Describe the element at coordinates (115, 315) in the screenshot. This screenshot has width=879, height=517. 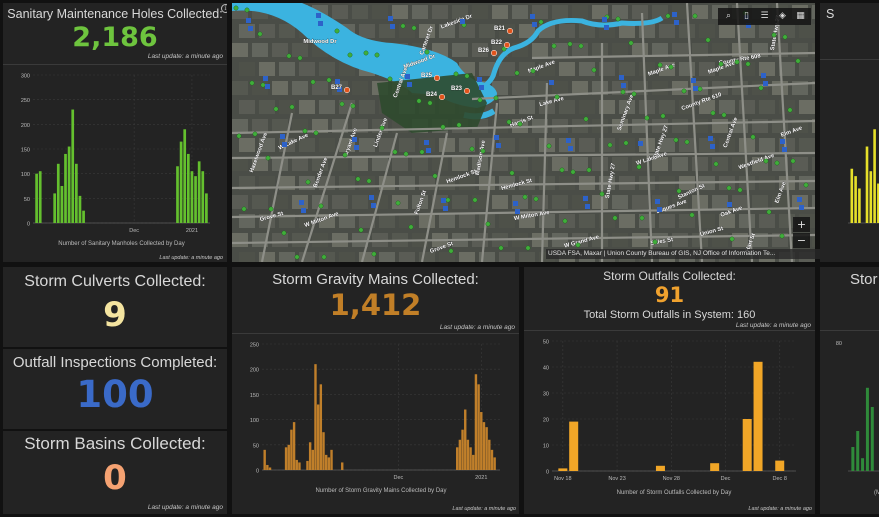
I see `culverts-count: 9` at that location.